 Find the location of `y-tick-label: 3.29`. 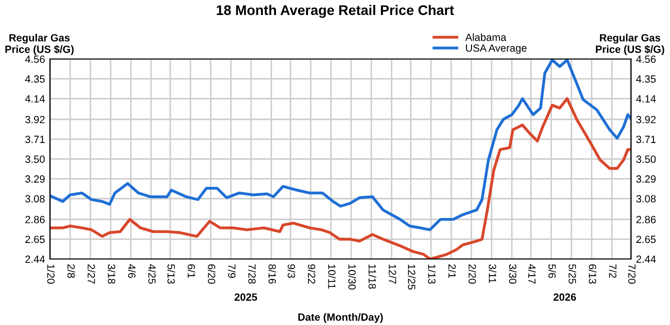

y-tick-label: 3.29 is located at coordinates (35, 179).